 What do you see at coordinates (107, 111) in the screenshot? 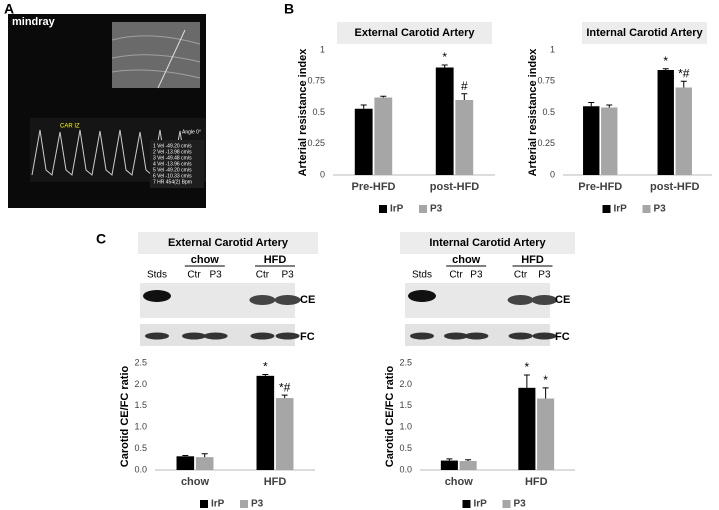
I see `ultrasound-image` at bounding box center [107, 111].